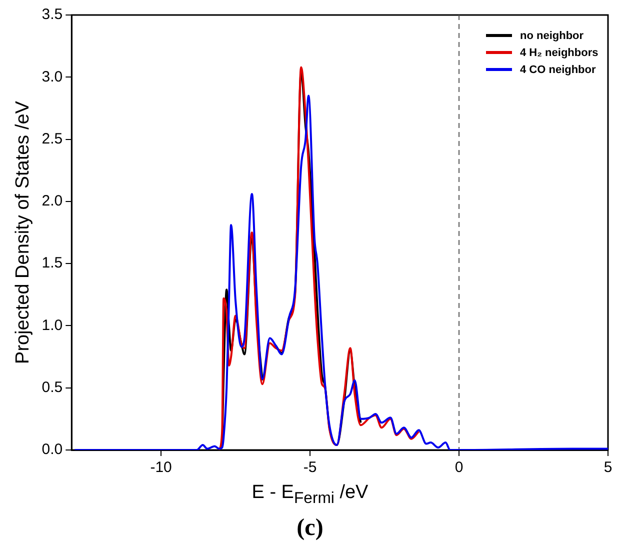  I want to click on x-tick-label: 0, so click(459, 467).